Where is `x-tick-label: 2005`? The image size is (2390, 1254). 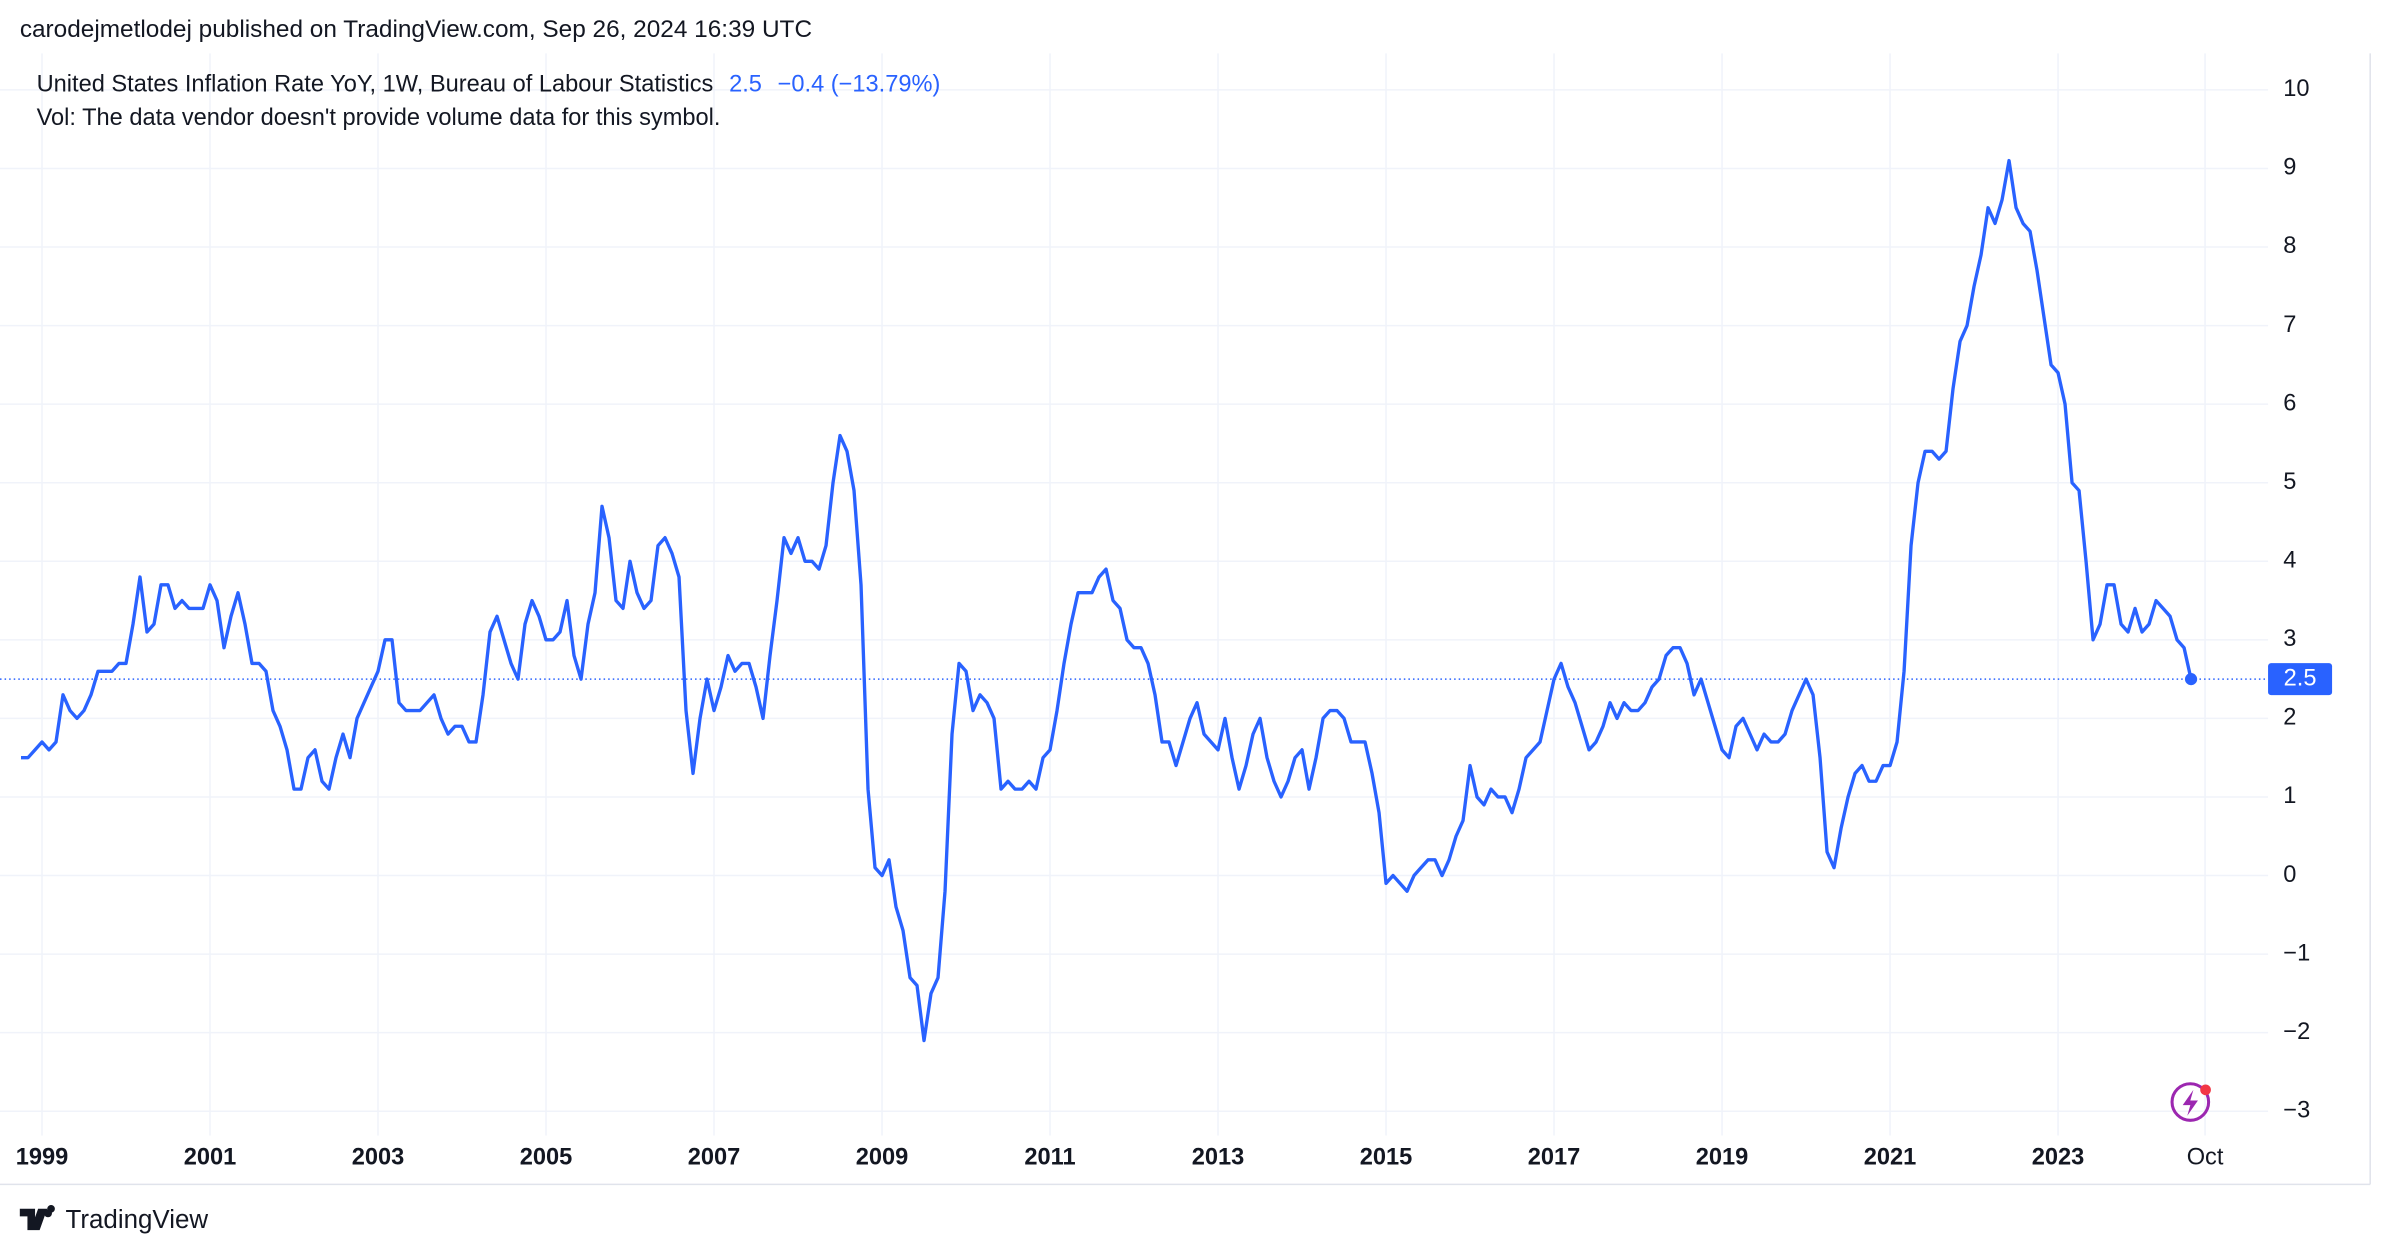
x-tick-label: 2005 is located at coordinates (546, 1158).